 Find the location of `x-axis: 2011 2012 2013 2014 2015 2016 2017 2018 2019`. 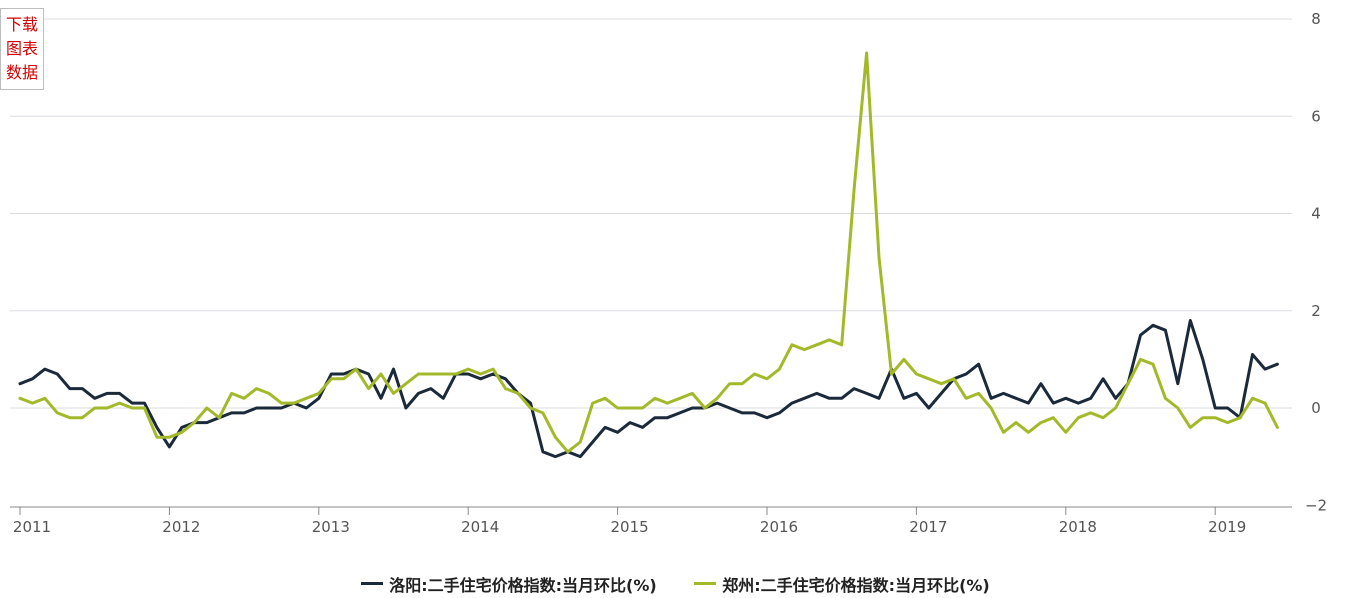

x-axis: 2011 2012 2013 2014 2015 2016 2017 2018 2019 is located at coordinates (651, 521).